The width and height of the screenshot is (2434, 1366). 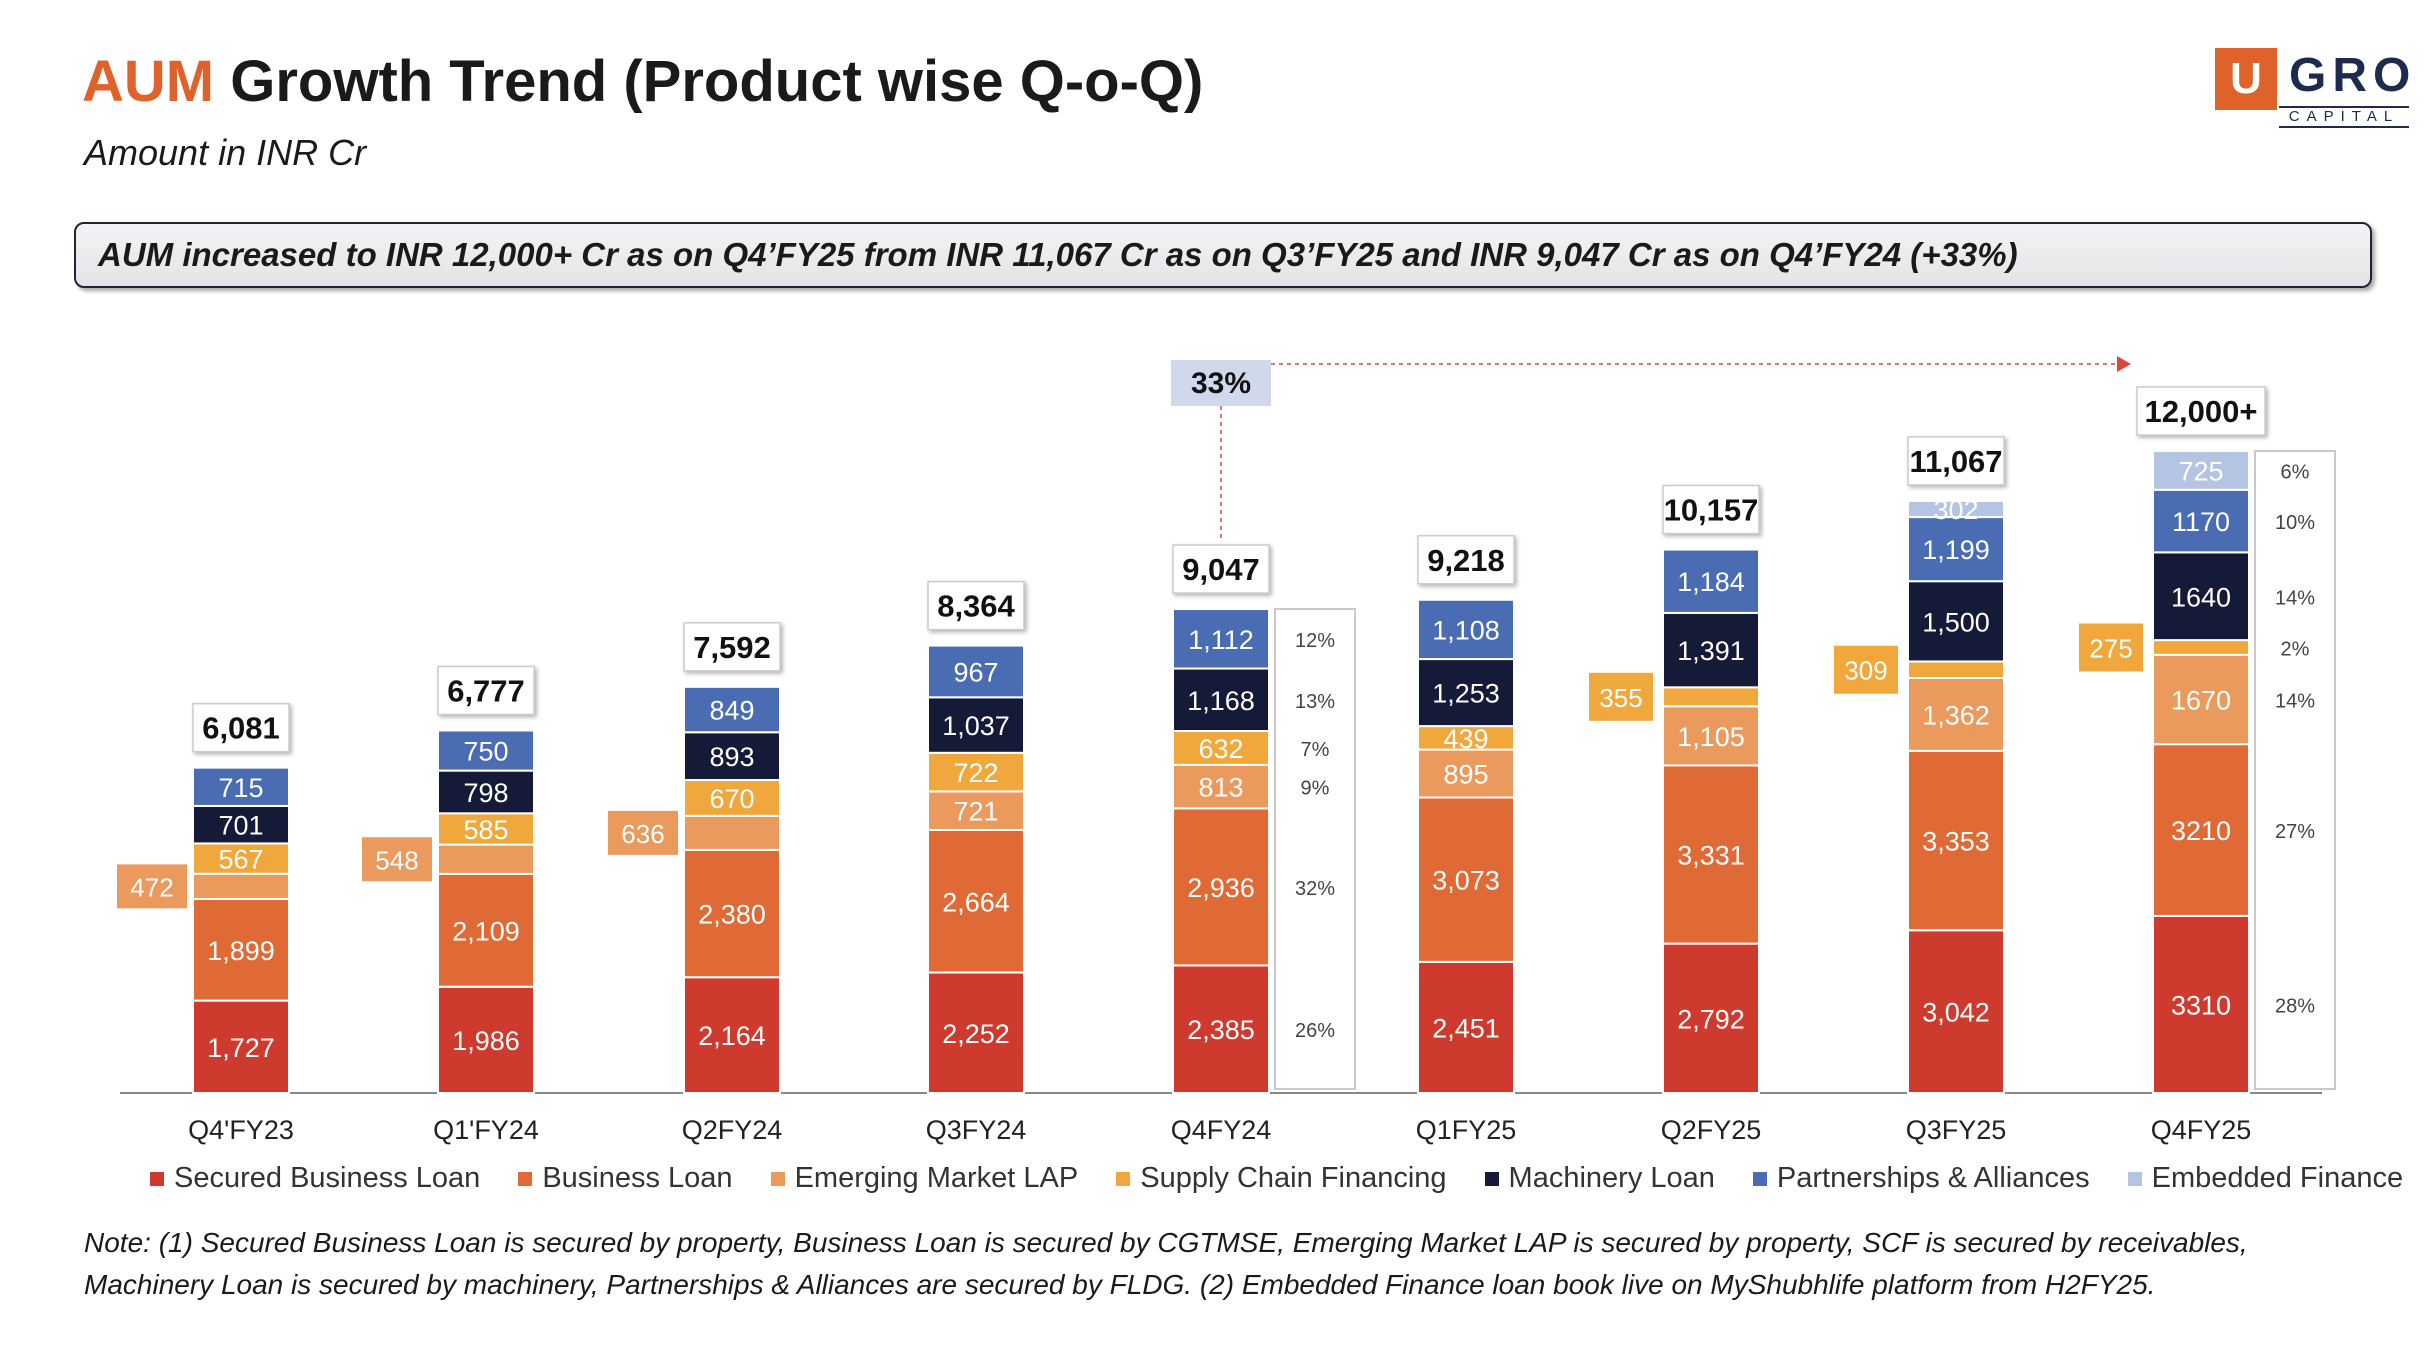 I want to click on legend-item-embedded-finance: Embedded Finance, so click(x=2265, y=1178).